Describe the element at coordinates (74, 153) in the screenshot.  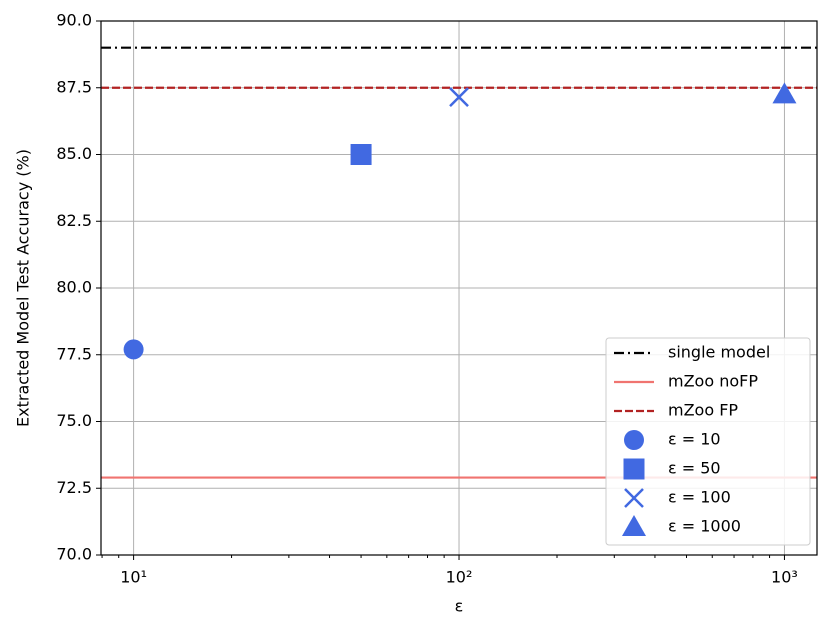
I see `y-tick-label: 85.0` at that location.